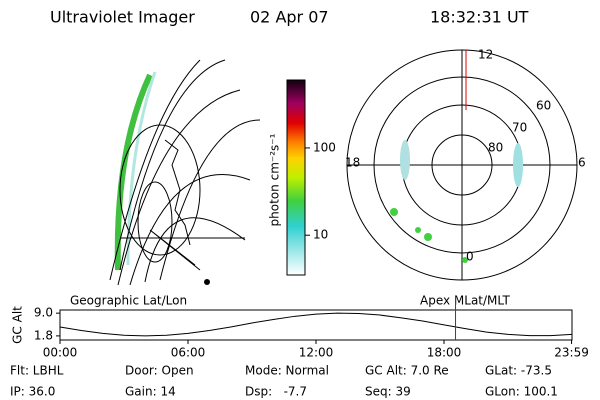 This screenshot has width=600, height=400. I want to click on time: 18:32:31 UT, so click(479, 17).